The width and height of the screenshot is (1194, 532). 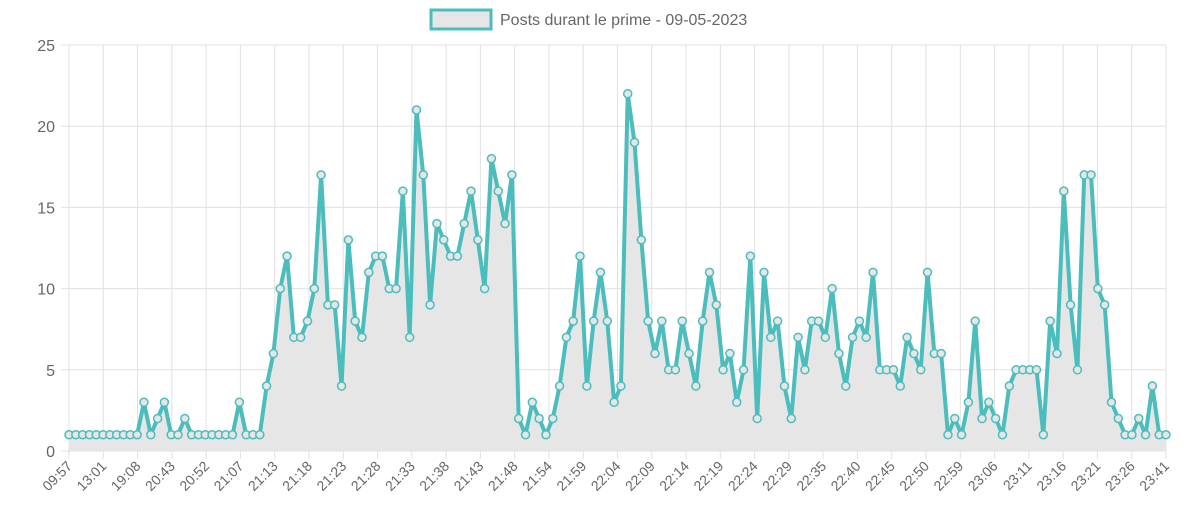 What do you see at coordinates (623, 20) in the screenshot?
I see `legend-label: Posts durant le prime - 09-05-2023` at bounding box center [623, 20].